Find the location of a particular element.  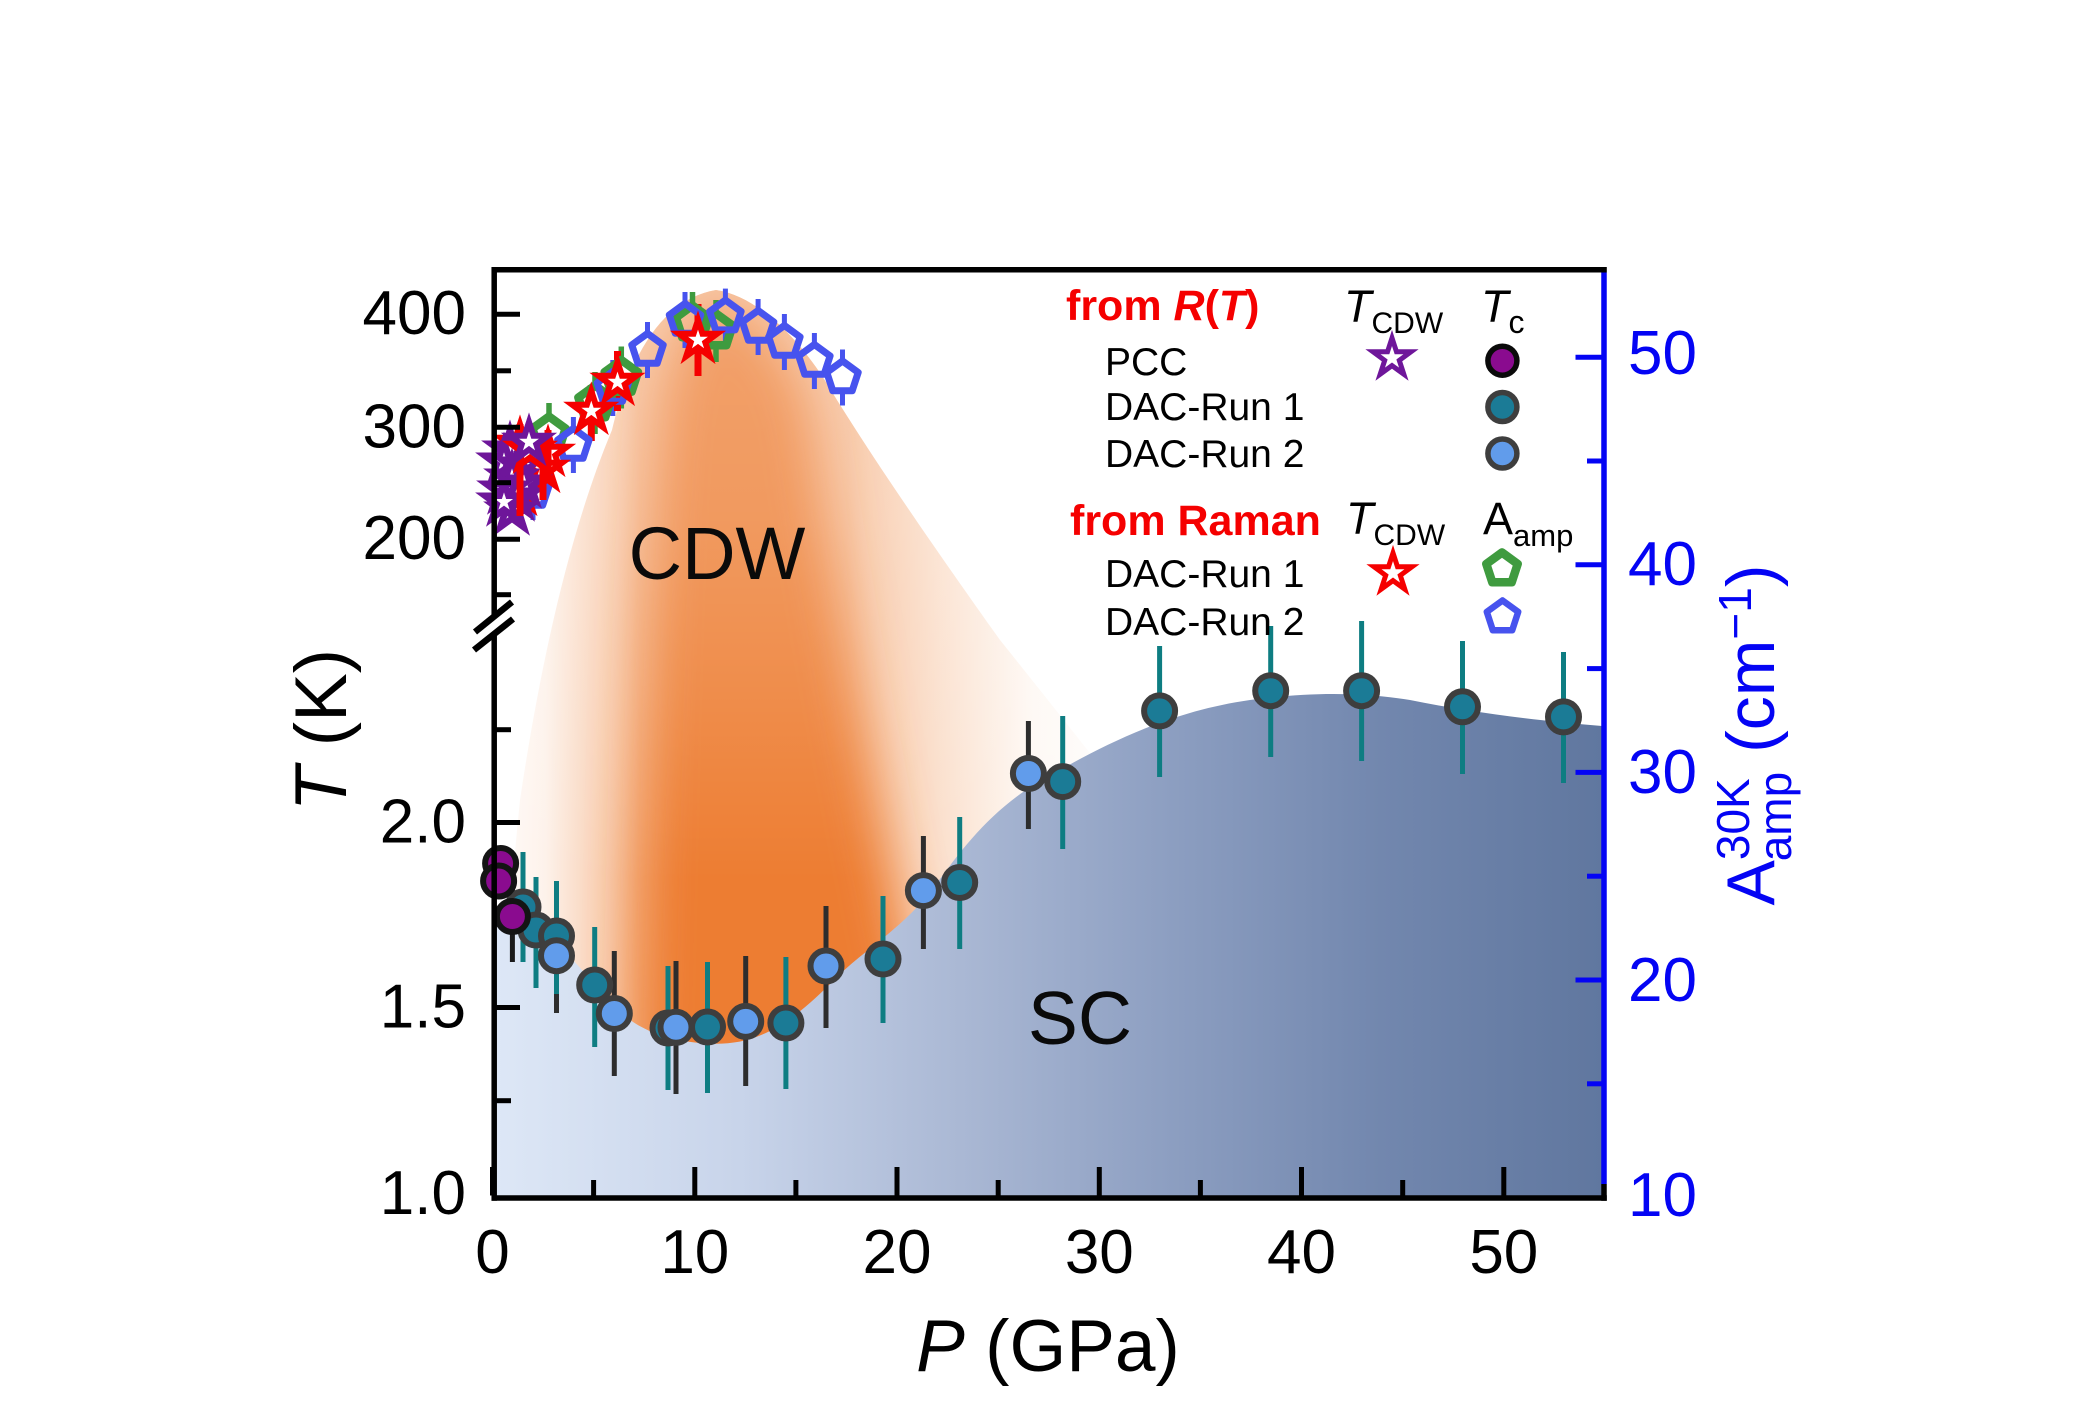

svg-text: T (K) is located at coordinates (321, 730).